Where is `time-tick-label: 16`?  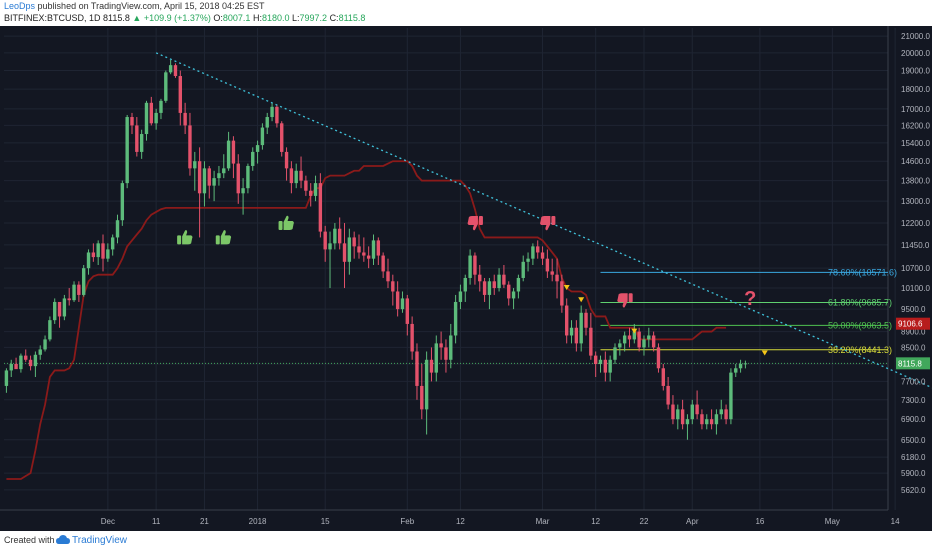 time-tick-label: 16 is located at coordinates (759, 521).